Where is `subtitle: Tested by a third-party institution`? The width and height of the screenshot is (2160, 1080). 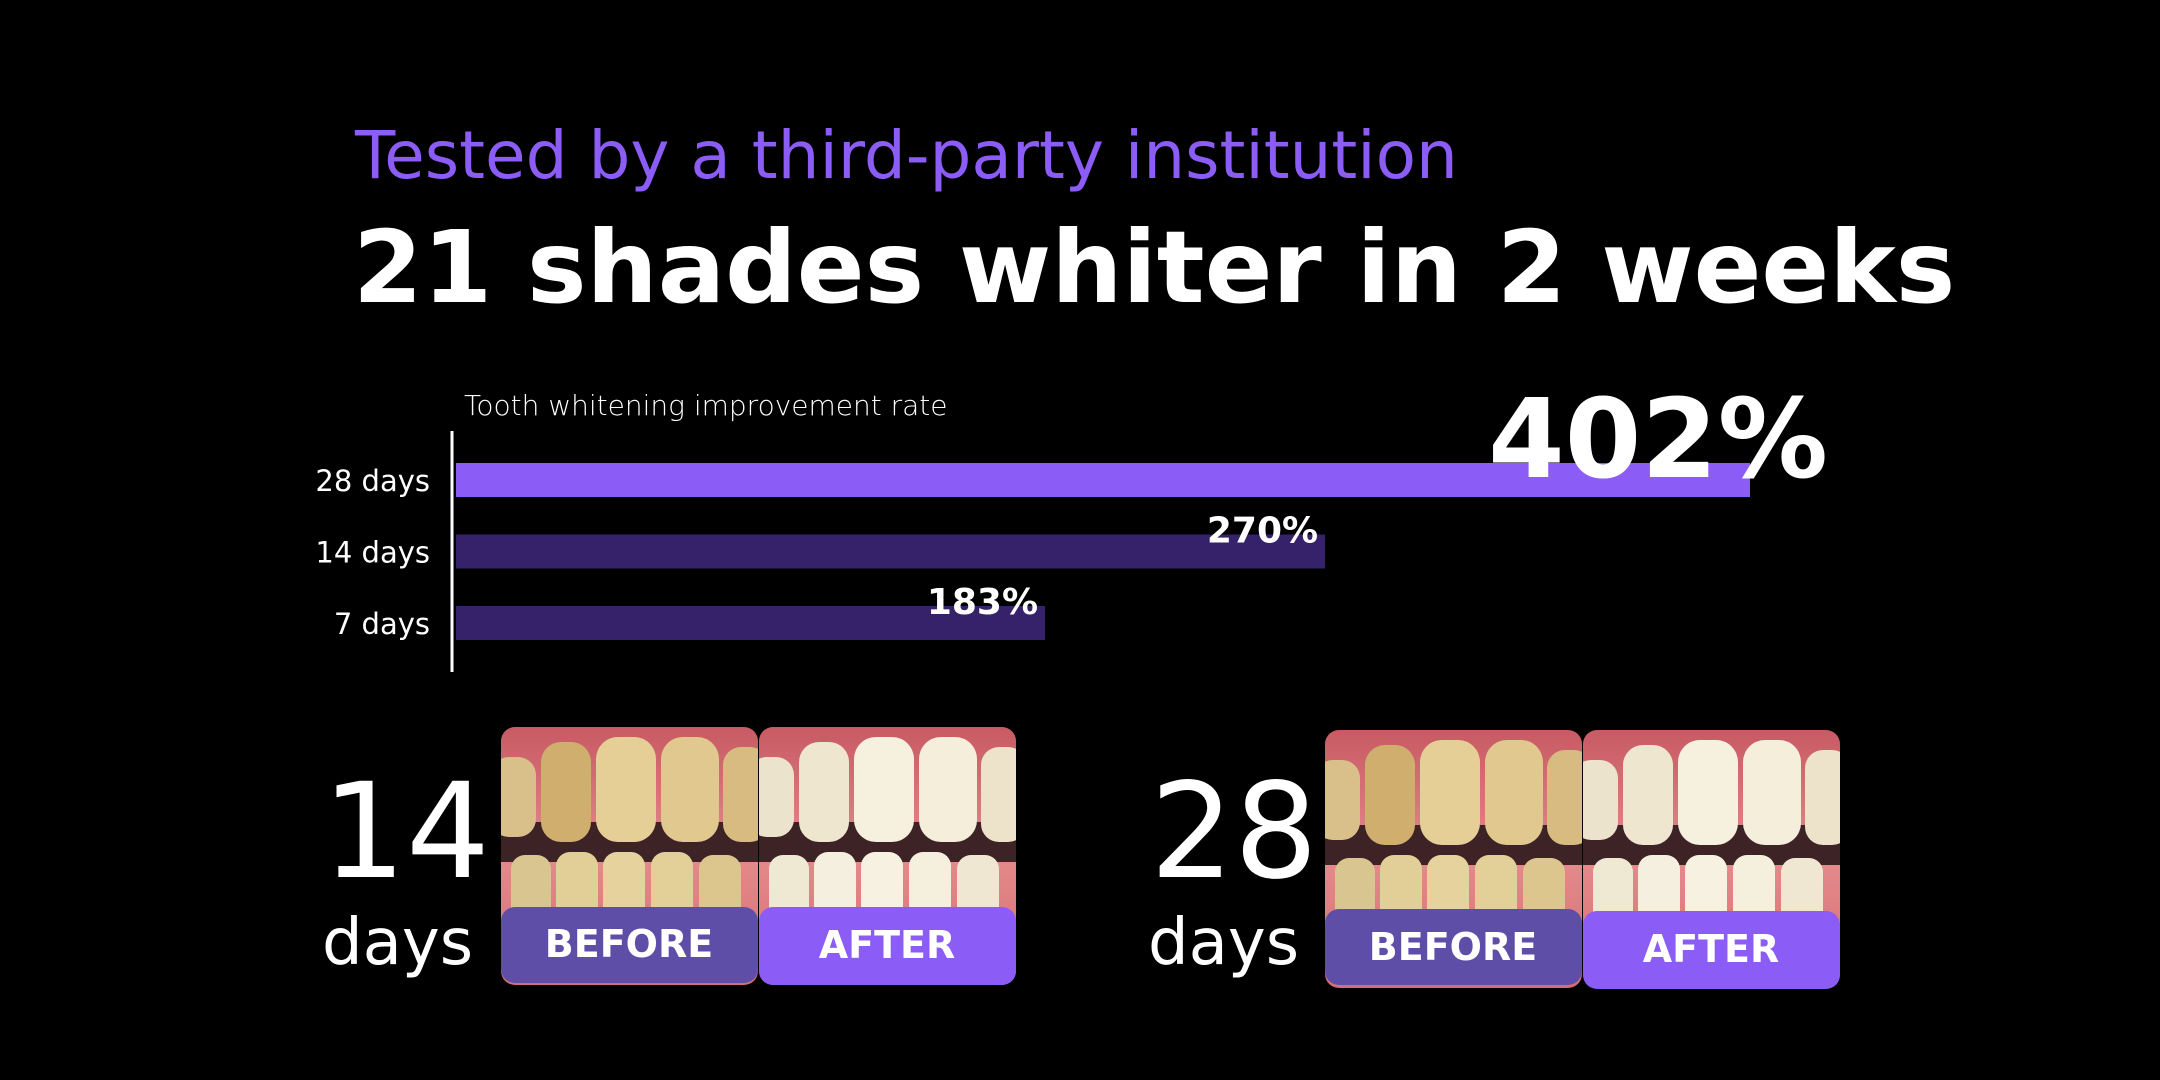
subtitle: Tested by a third-party institution is located at coordinates (906, 155).